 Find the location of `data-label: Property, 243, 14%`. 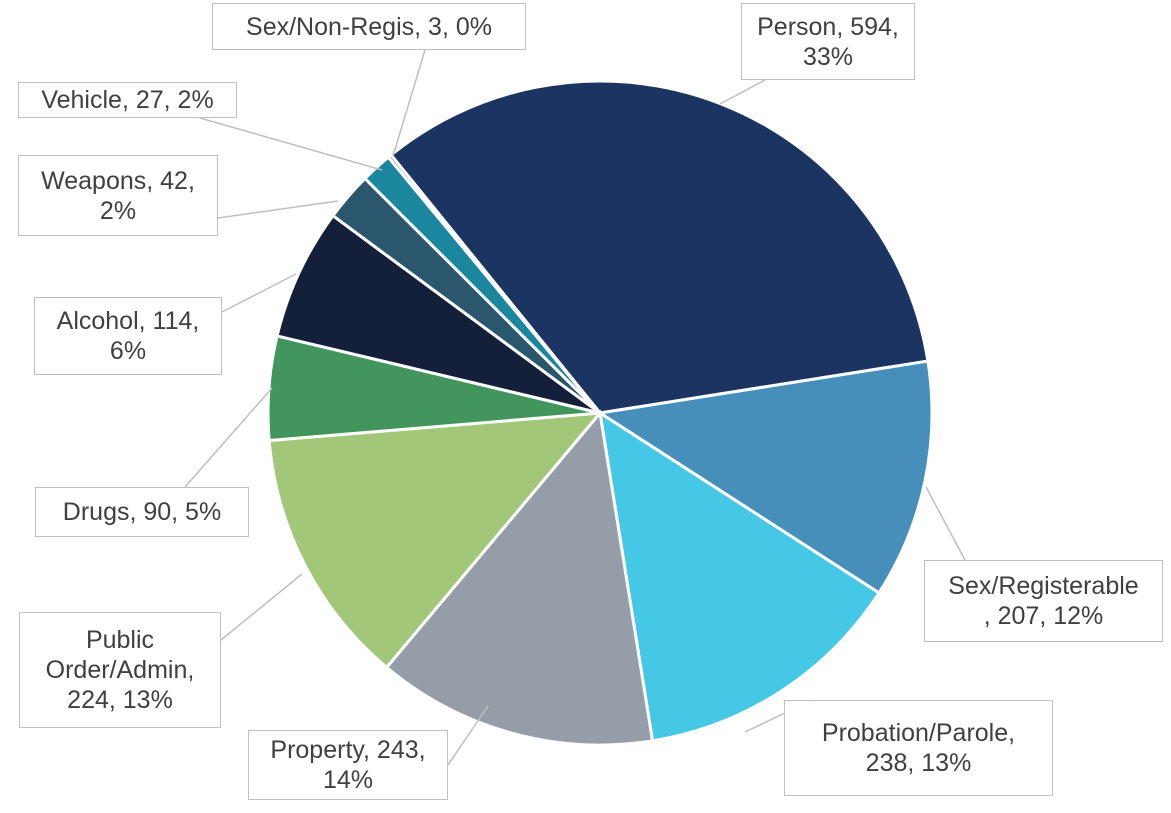

data-label: Property, 243, 14% is located at coordinates (348, 765).